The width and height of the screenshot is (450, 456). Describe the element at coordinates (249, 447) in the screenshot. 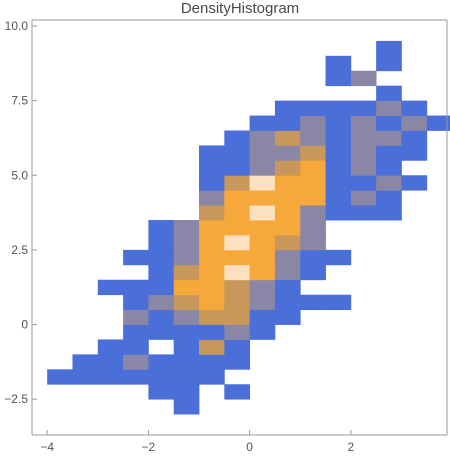

I see `x-tick-label: 0` at that location.